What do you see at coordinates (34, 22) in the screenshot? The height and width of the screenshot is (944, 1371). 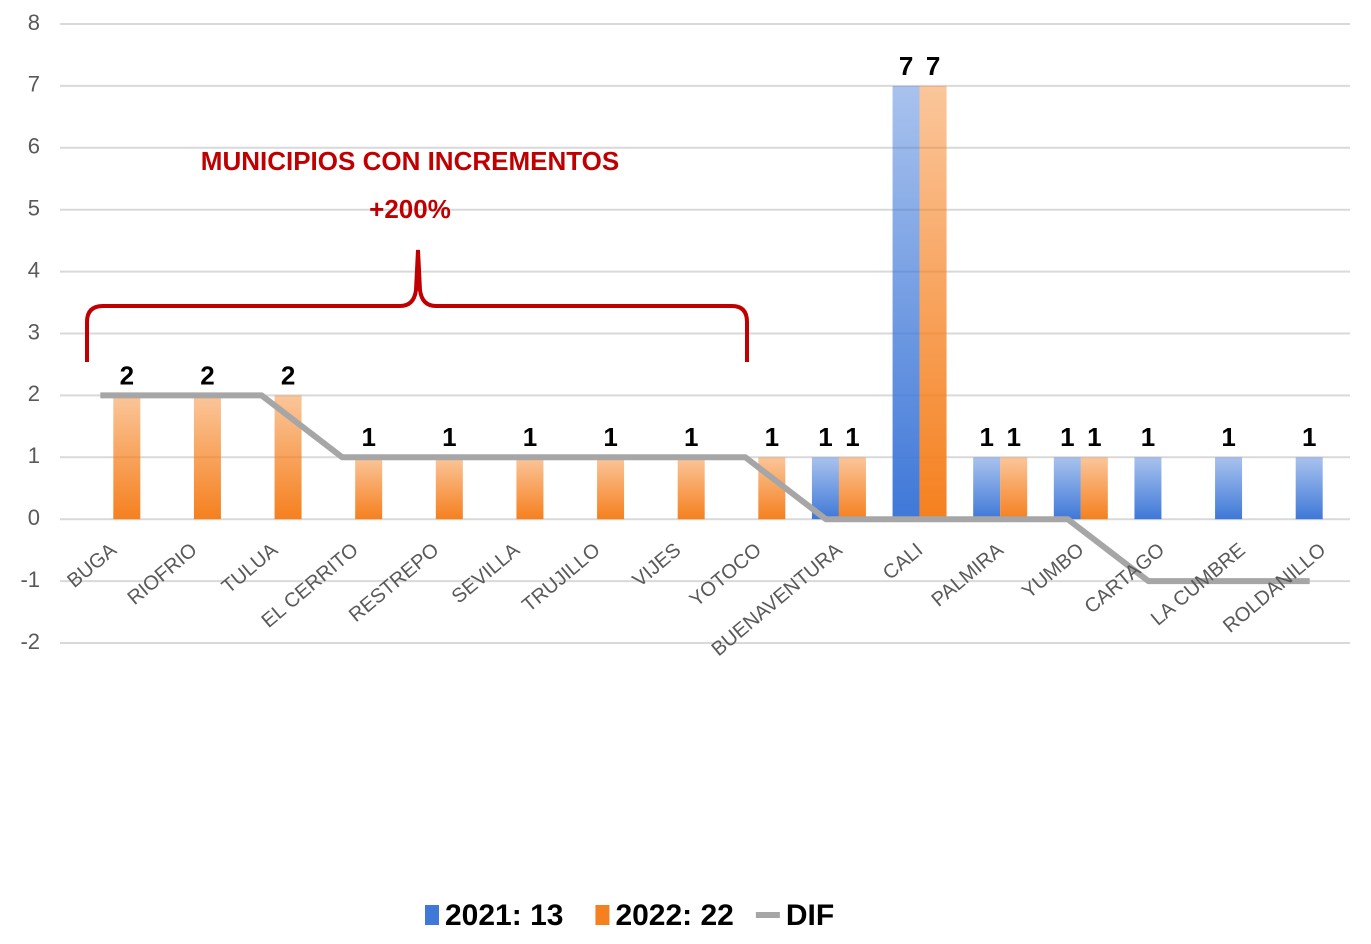 I see `y-tick-label: 8` at bounding box center [34, 22].